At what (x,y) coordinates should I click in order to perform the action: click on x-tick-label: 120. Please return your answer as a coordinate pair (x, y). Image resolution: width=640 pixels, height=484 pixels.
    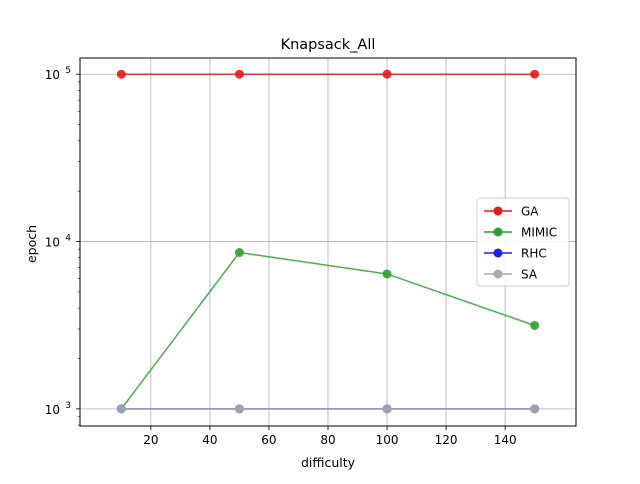
    Looking at the image, I should click on (446, 440).